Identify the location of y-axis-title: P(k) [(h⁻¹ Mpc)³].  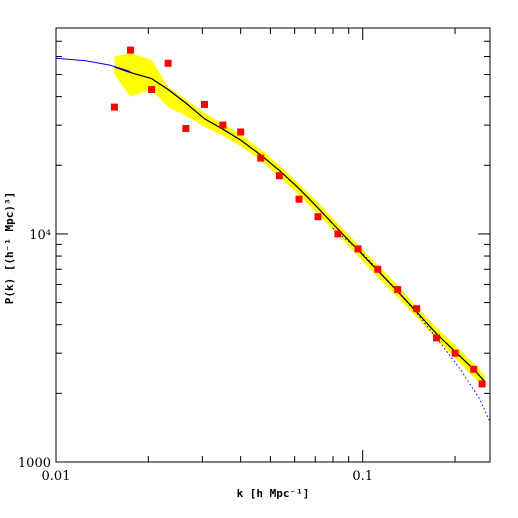
(9, 248).